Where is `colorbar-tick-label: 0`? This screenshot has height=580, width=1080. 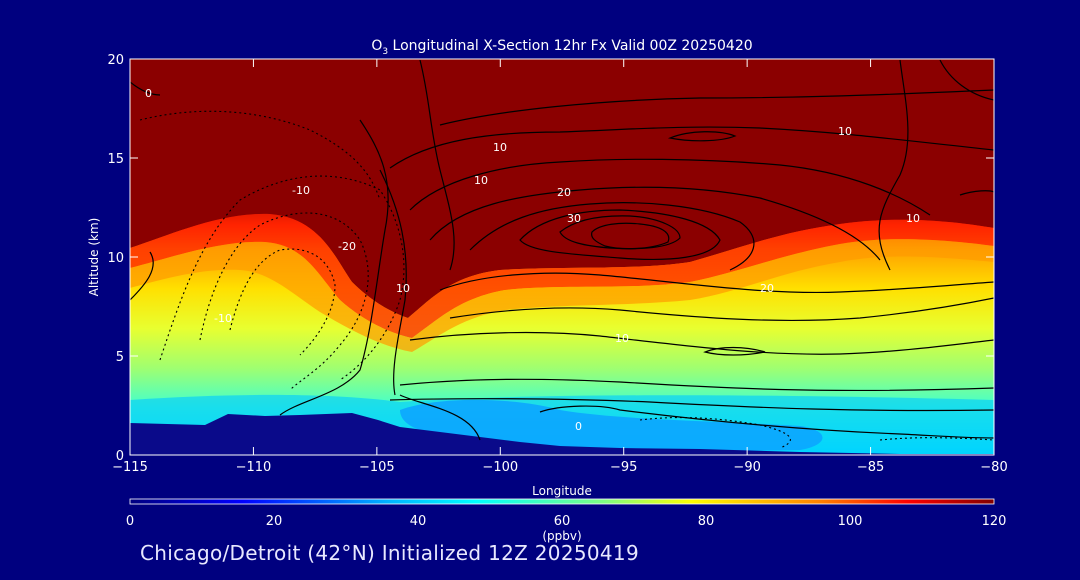
colorbar-tick-label: 0 is located at coordinates (130, 521).